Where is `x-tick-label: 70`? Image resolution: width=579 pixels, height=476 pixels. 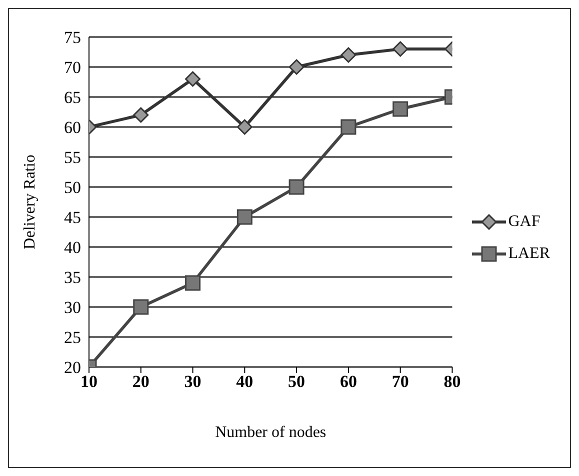 x-tick-label: 70 is located at coordinates (400, 382).